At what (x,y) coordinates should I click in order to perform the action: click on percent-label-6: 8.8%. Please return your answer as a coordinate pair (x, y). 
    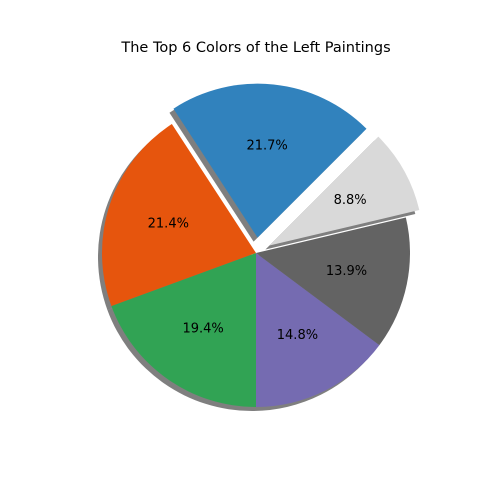
    Looking at the image, I should click on (350, 200).